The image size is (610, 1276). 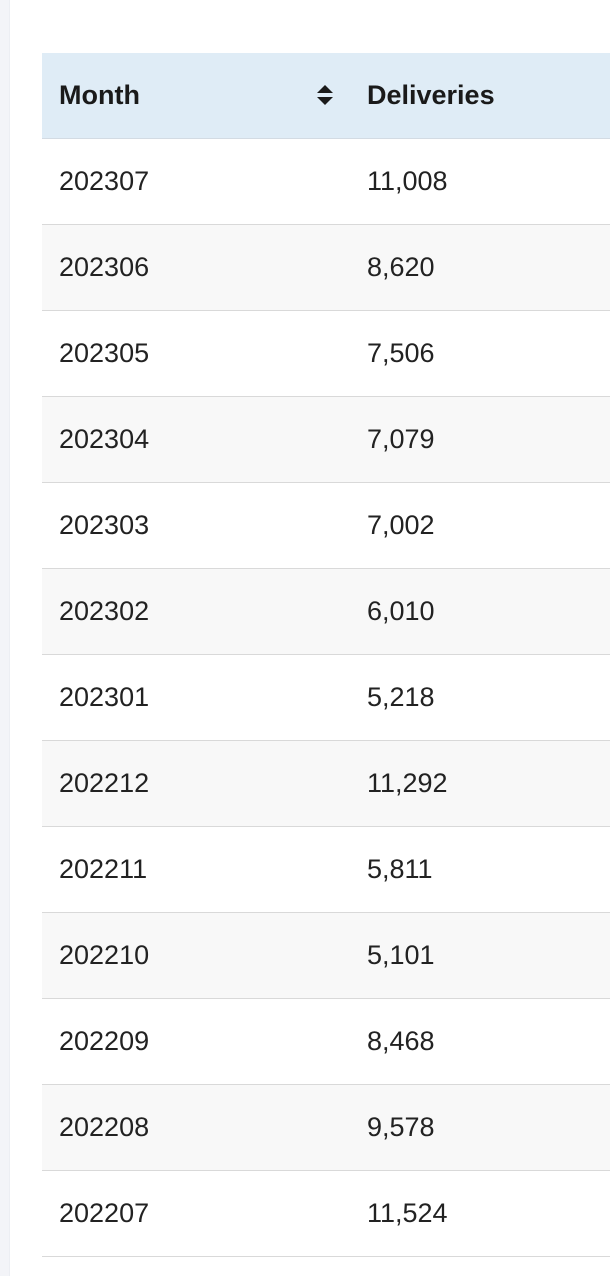 I want to click on table-row: 202210 5,101, so click(x=326, y=955).